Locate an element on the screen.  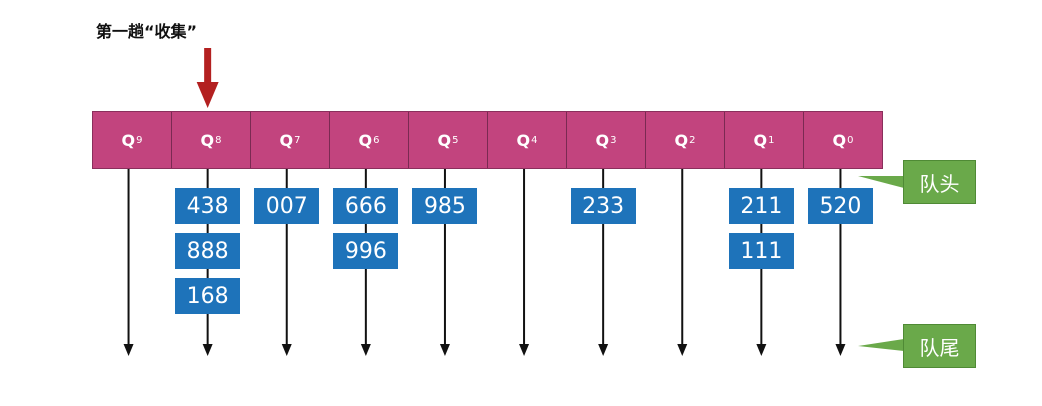
number-box: 996 is located at coordinates (366, 251).